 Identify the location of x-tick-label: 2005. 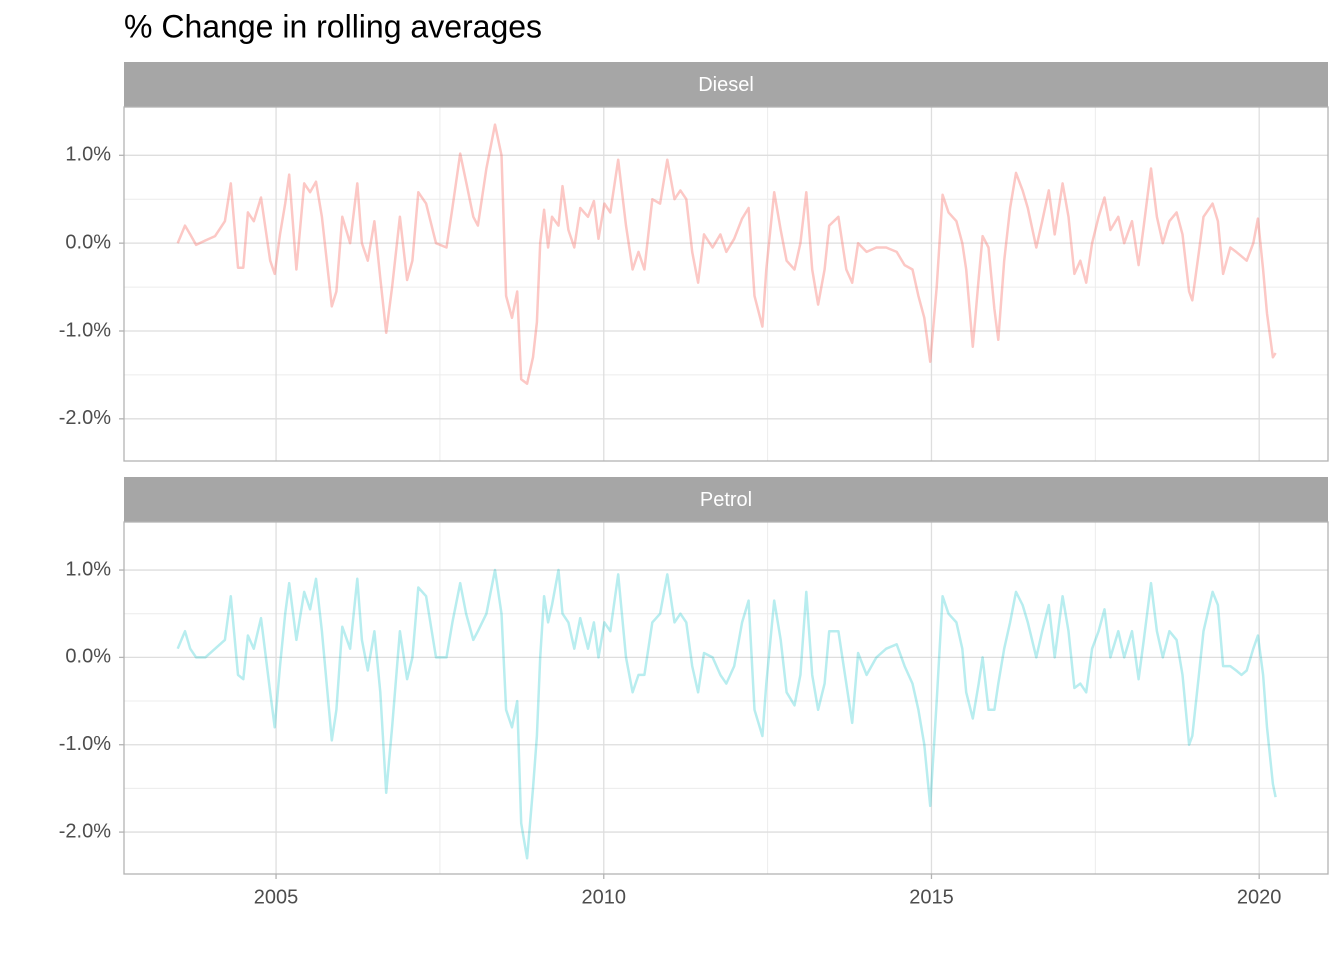
(276, 897).